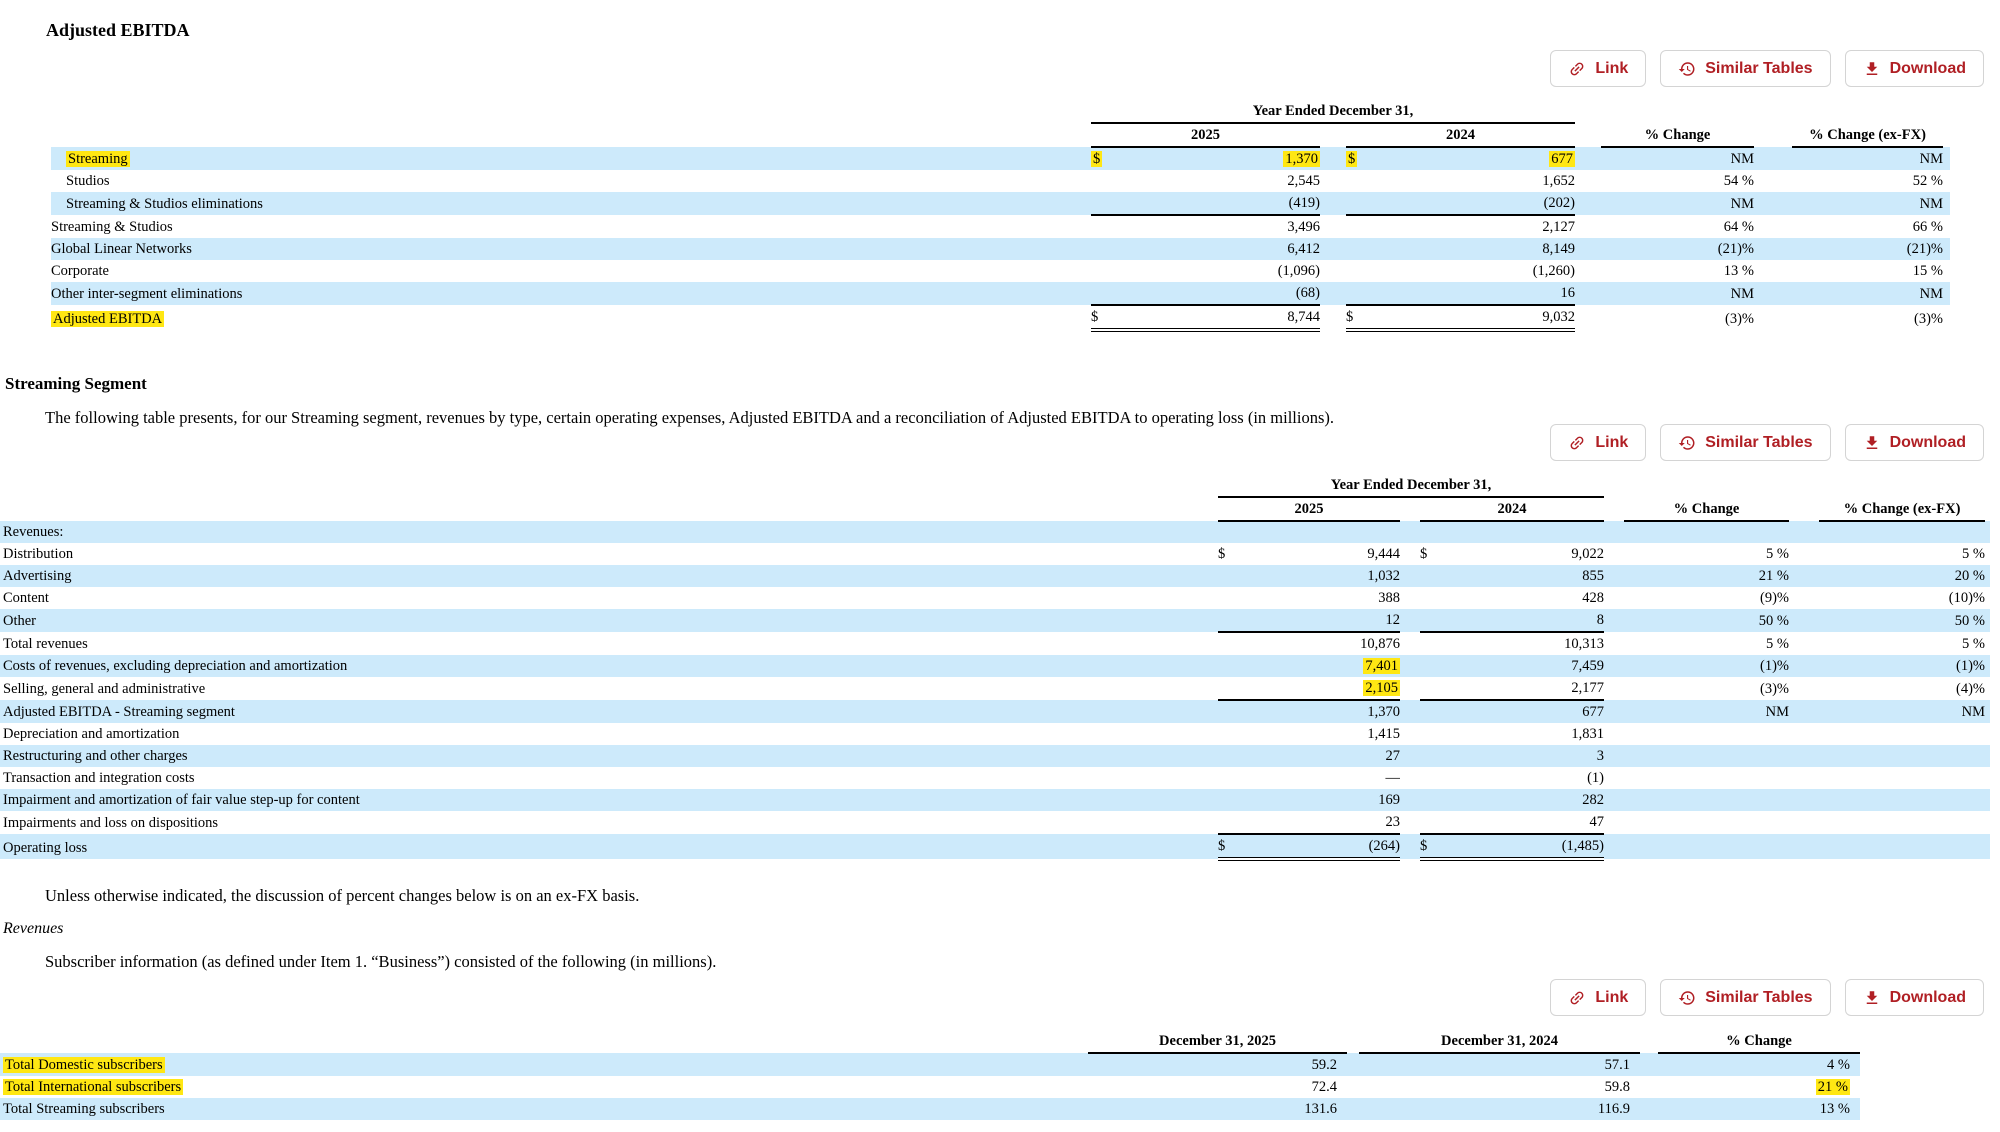  I want to click on value-dec-2024: 57.1, so click(1499, 1064).